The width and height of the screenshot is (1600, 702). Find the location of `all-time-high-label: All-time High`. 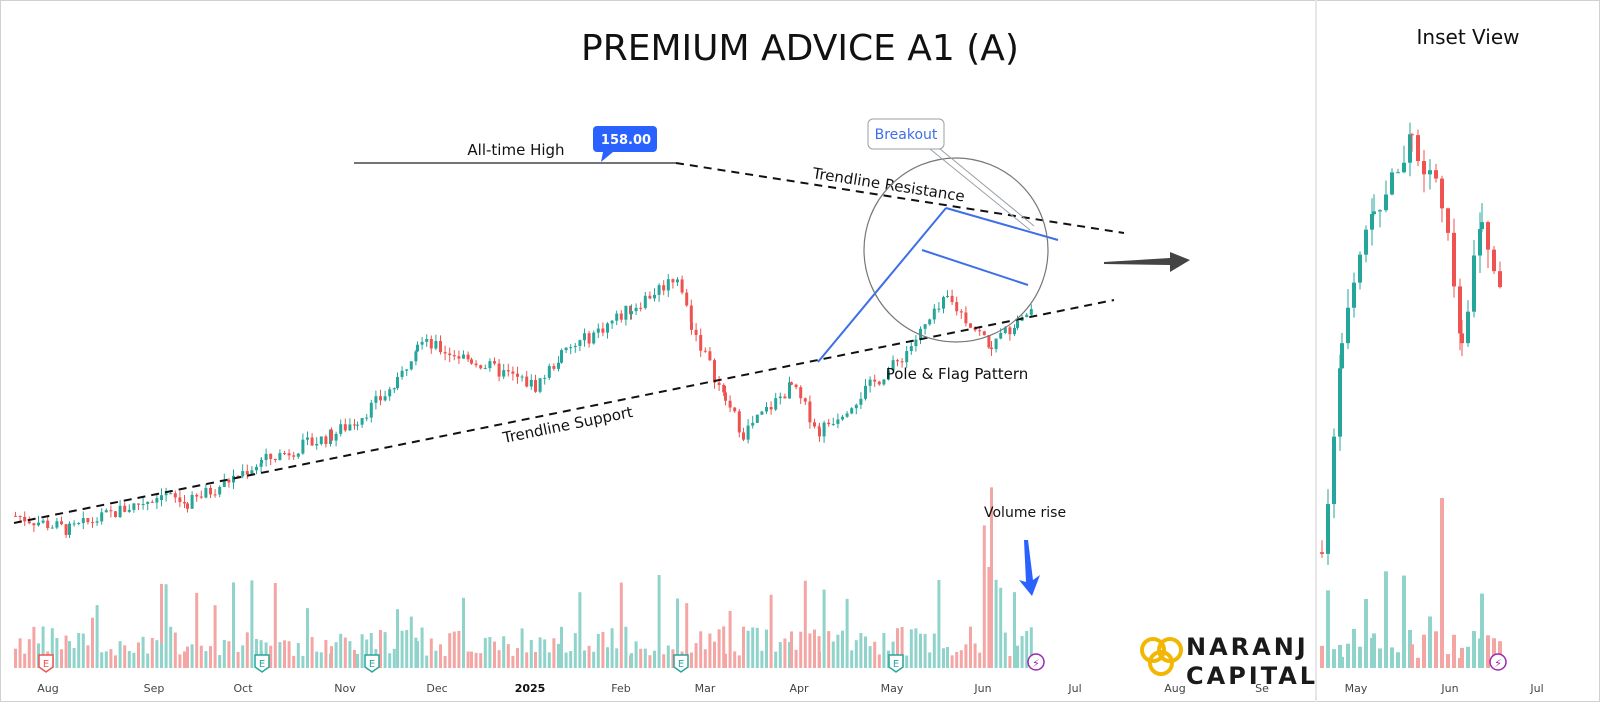

all-time-high-label: All-time High is located at coordinates (515, 150).